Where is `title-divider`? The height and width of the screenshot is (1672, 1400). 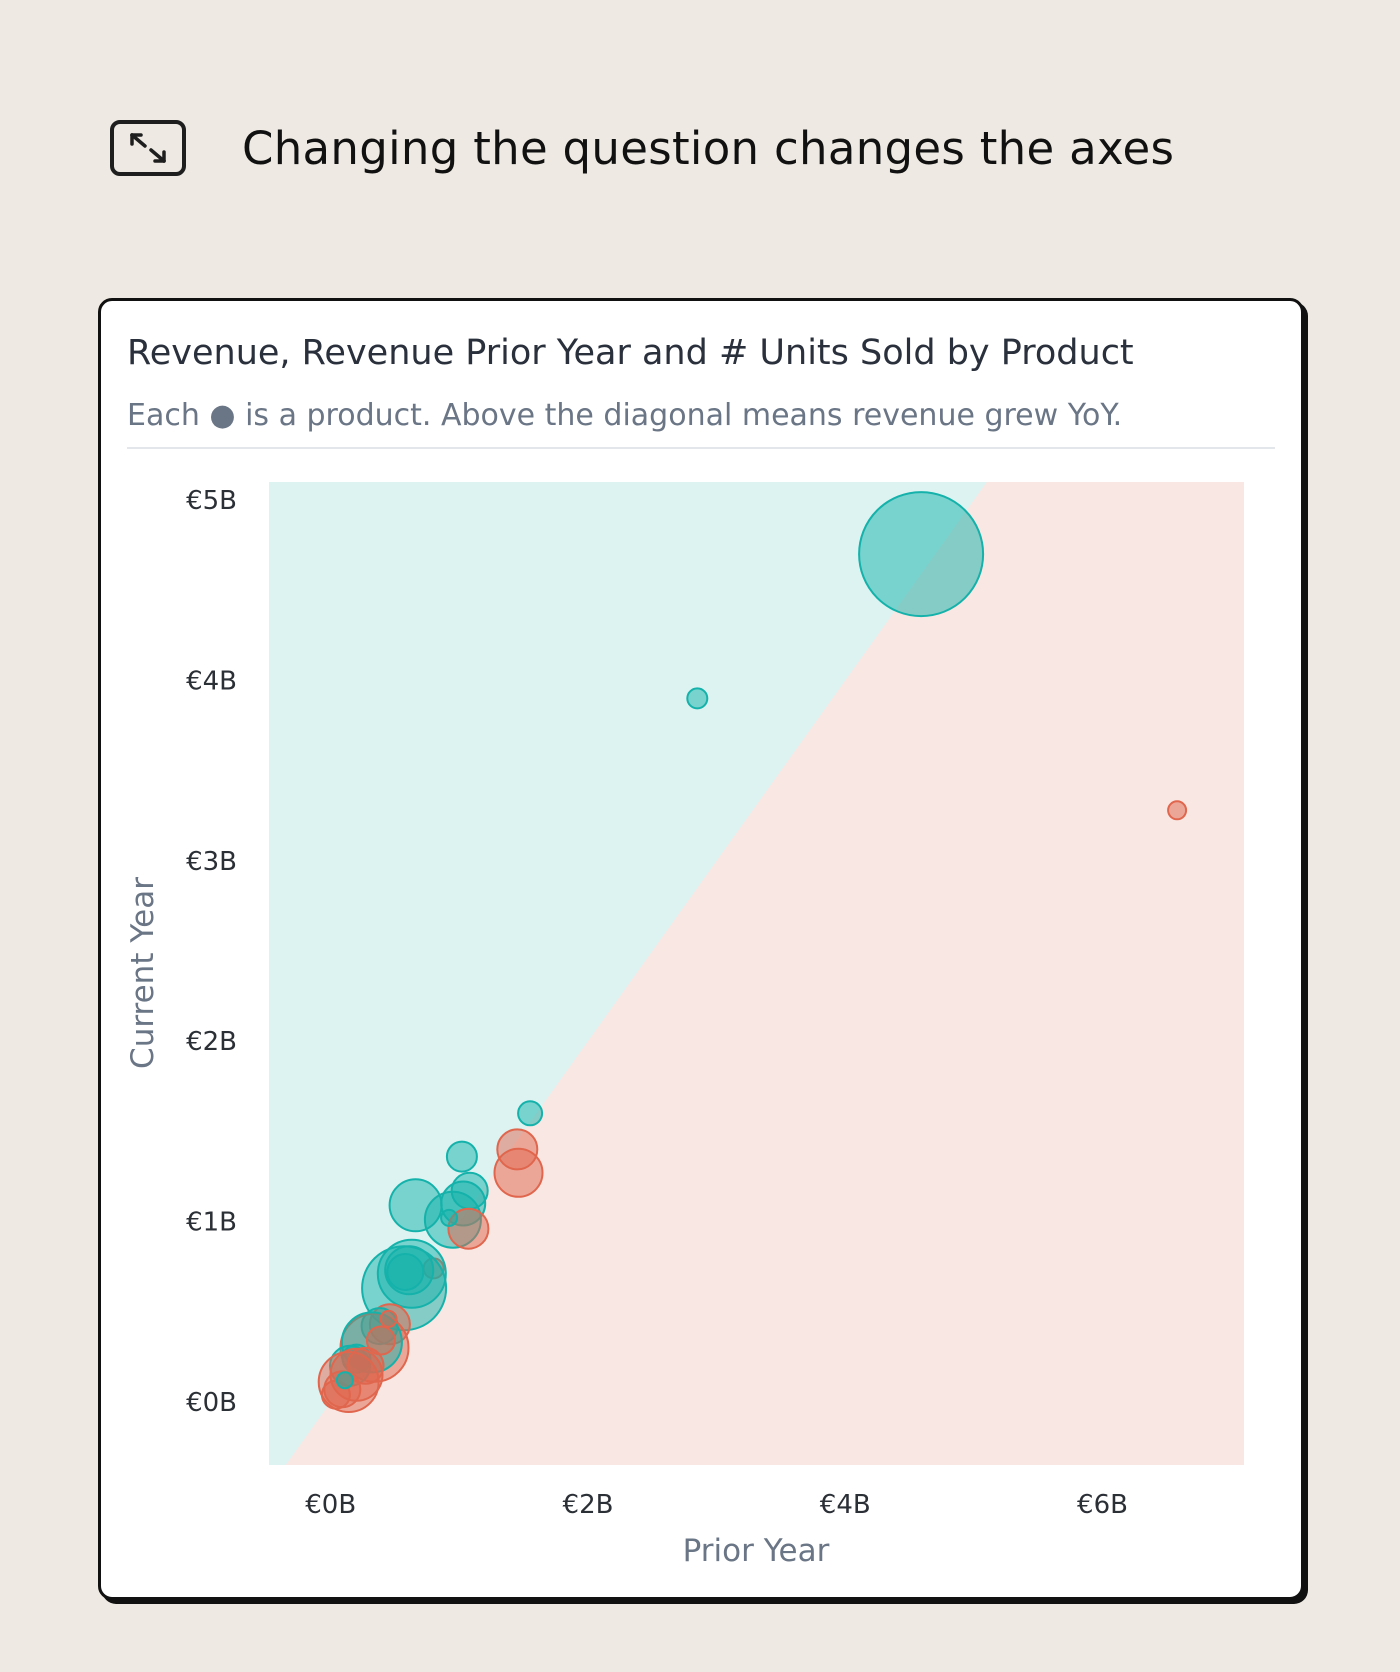 title-divider is located at coordinates (701, 448).